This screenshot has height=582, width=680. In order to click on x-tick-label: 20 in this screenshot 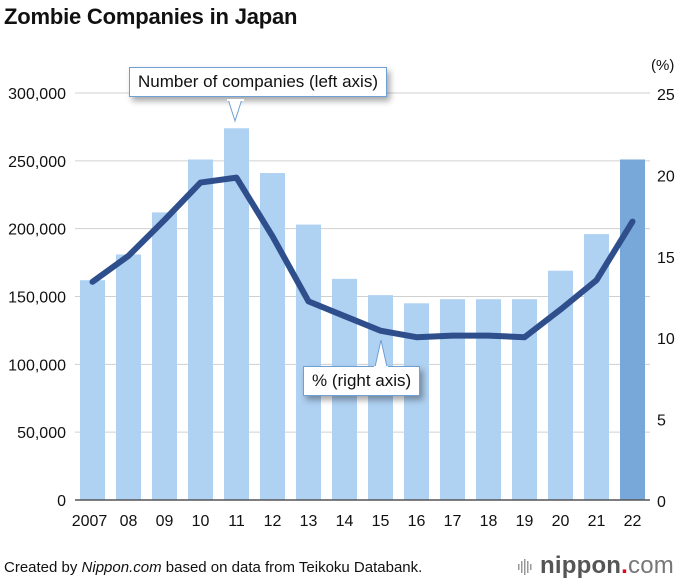, I will do `click(561, 521)`.